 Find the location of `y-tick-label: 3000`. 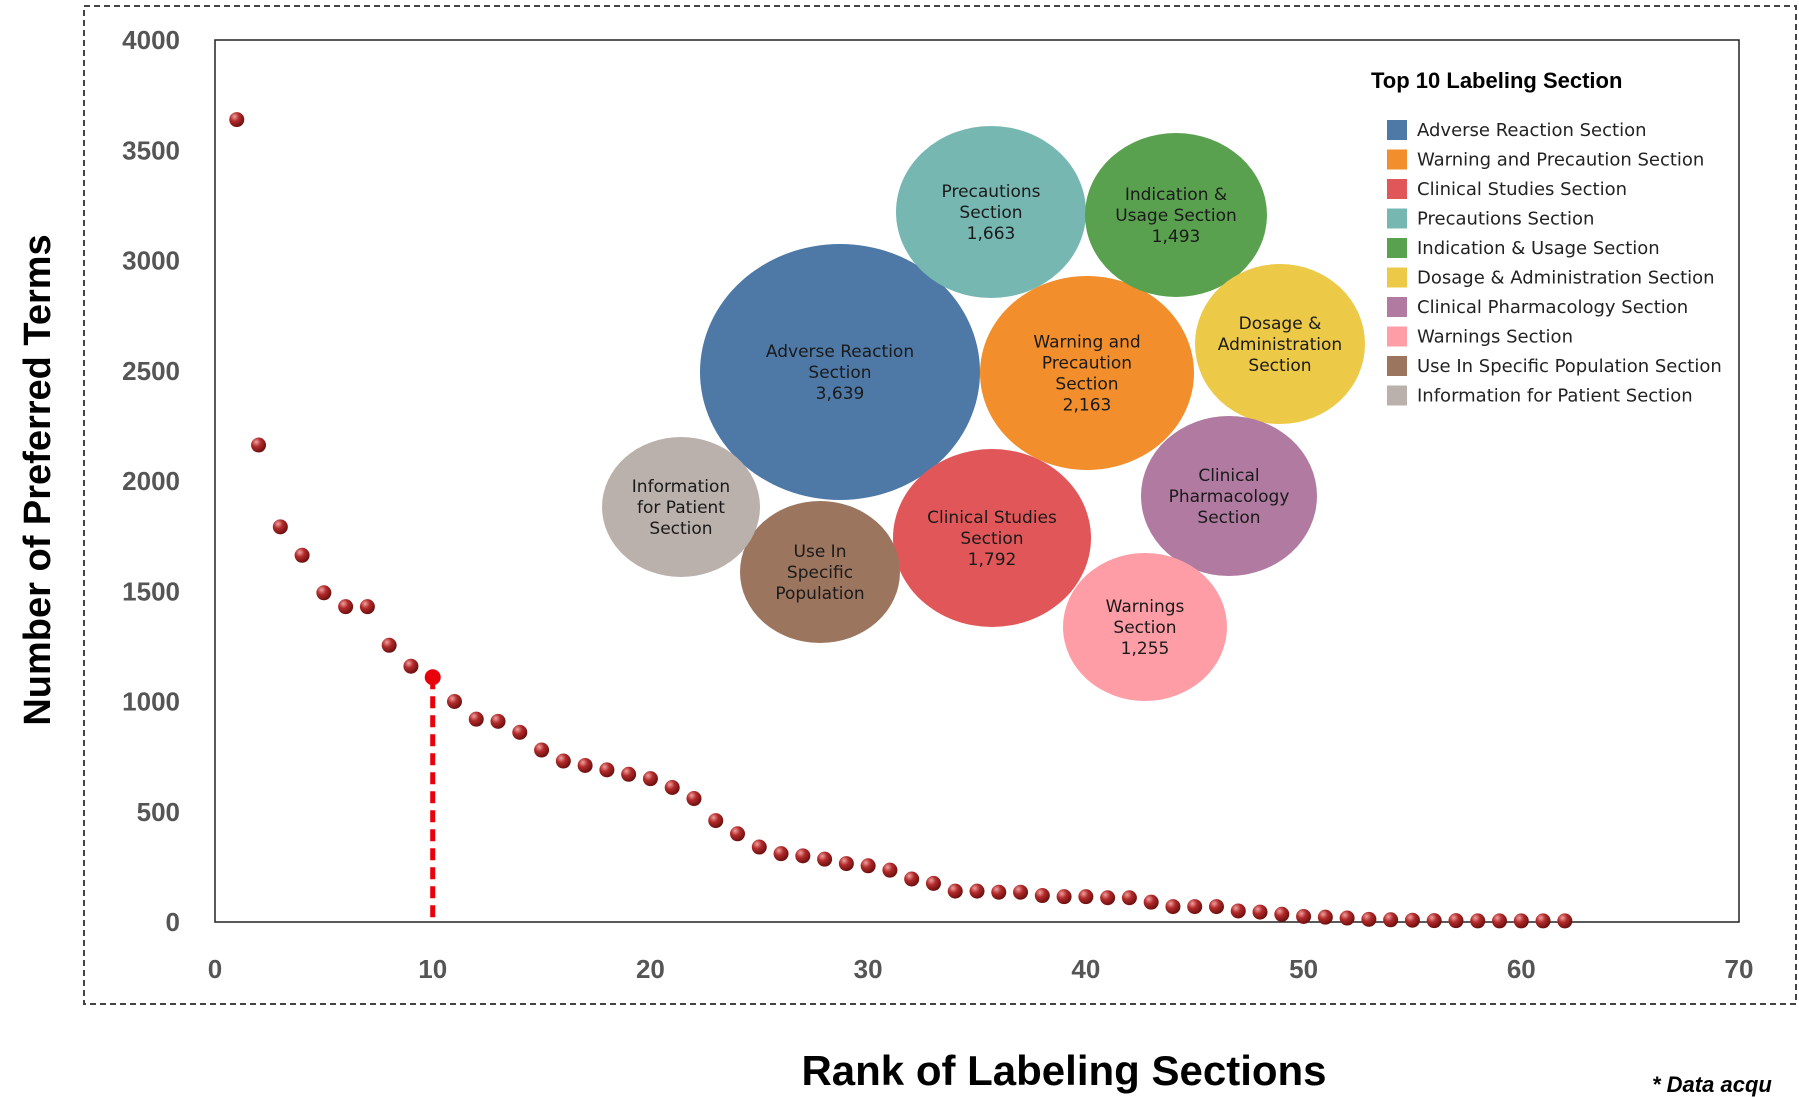

y-tick-label: 3000 is located at coordinates (151, 261).